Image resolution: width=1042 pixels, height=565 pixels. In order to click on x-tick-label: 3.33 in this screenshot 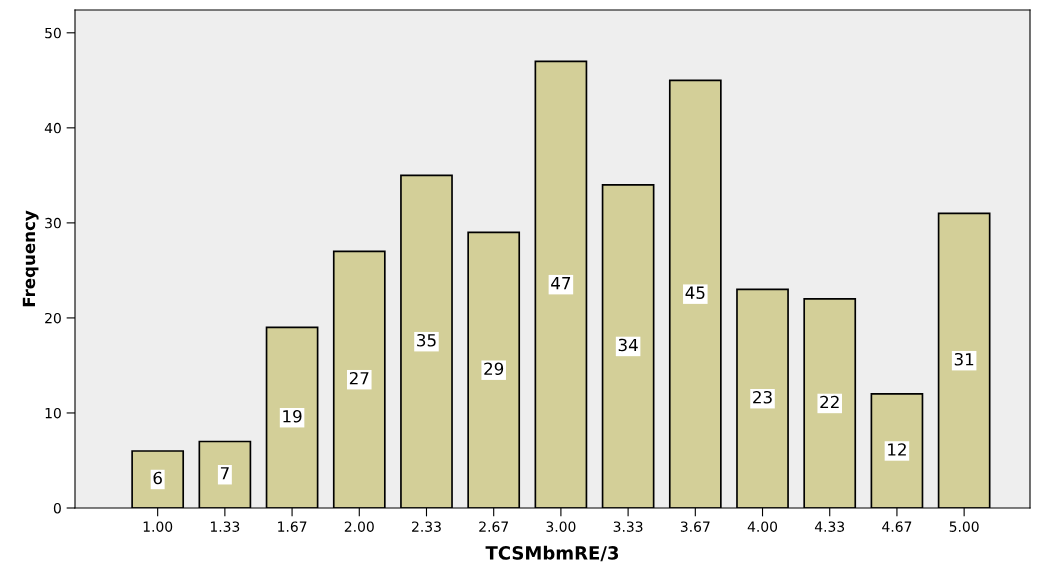, I will do `click(628, 526)`.